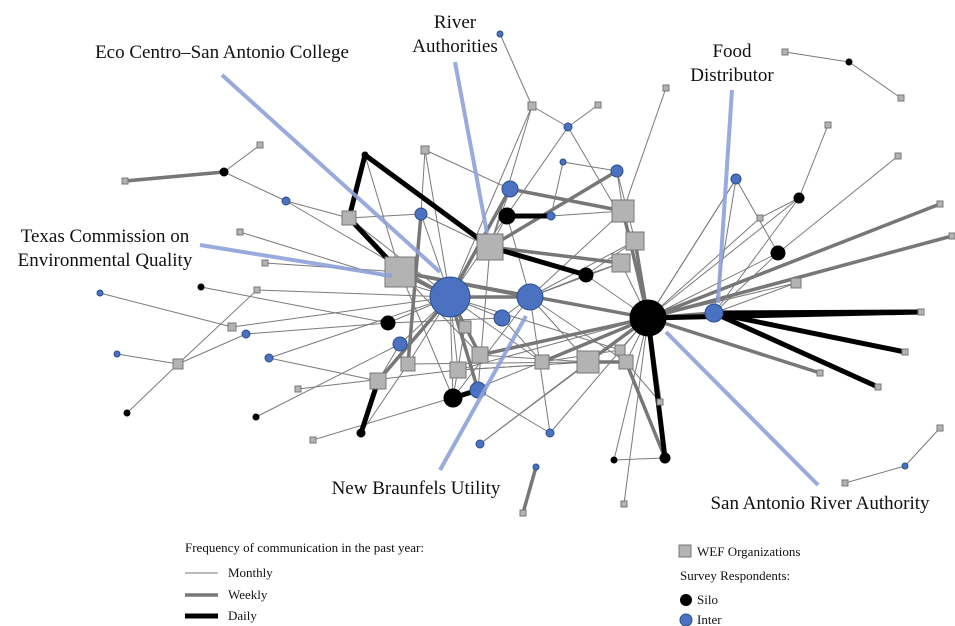  I want to click on legend-label: WEF Organizations, so click(748, 551).